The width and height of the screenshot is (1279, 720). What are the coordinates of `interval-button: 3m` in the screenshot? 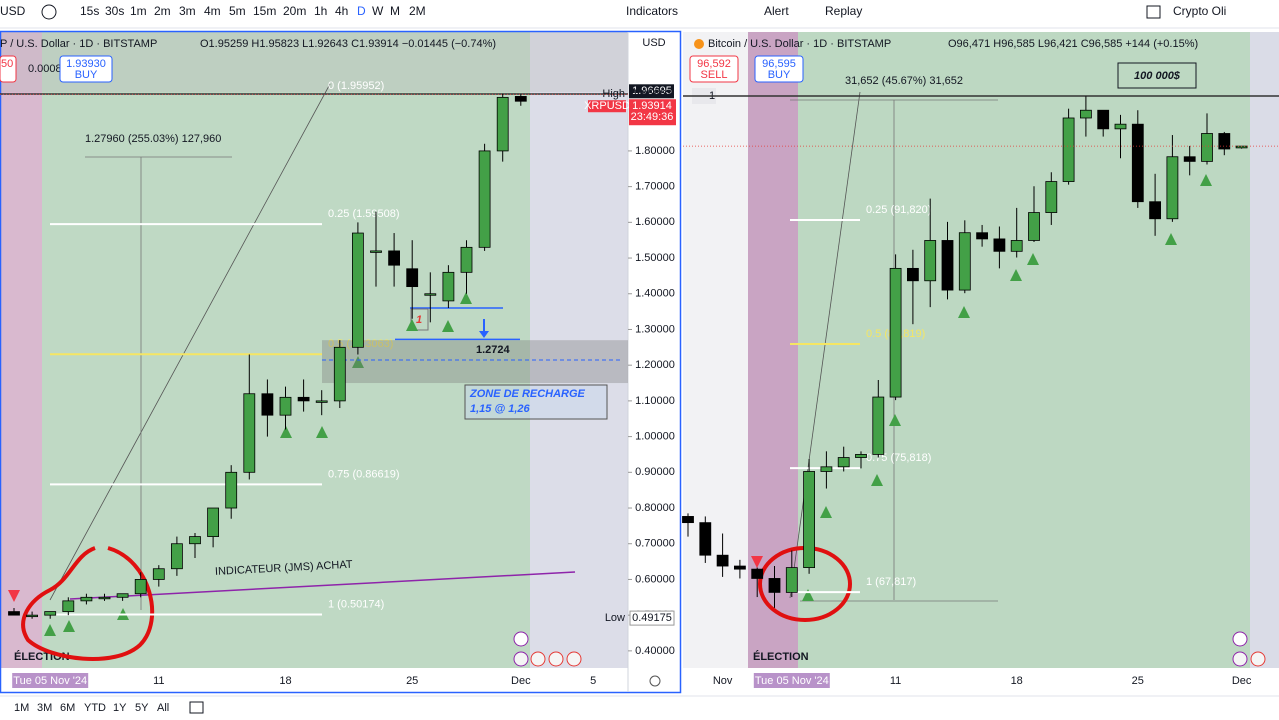 It's located at (187, 11).